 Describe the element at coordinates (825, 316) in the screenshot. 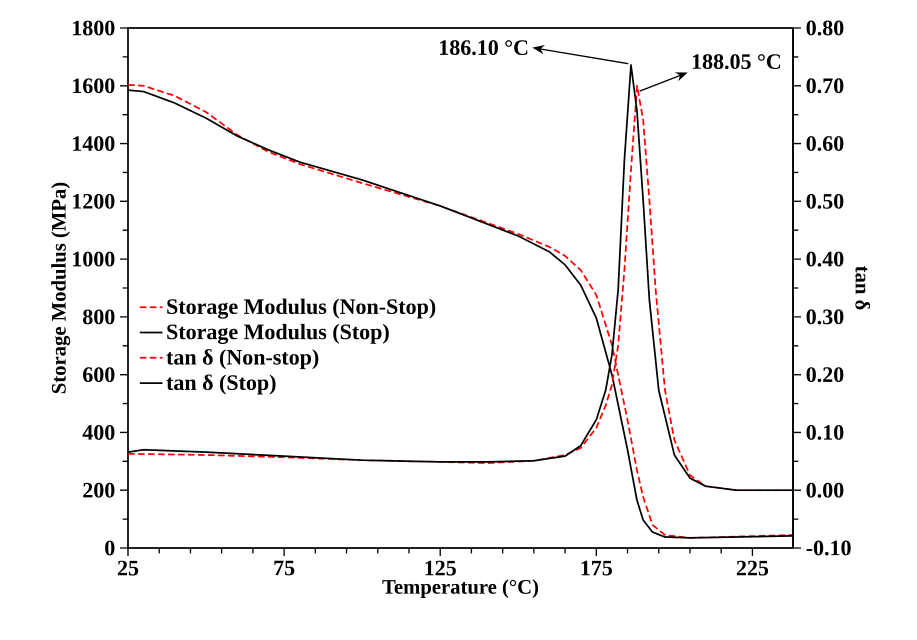

I see `y2-tick-label: 0.30` at that location.